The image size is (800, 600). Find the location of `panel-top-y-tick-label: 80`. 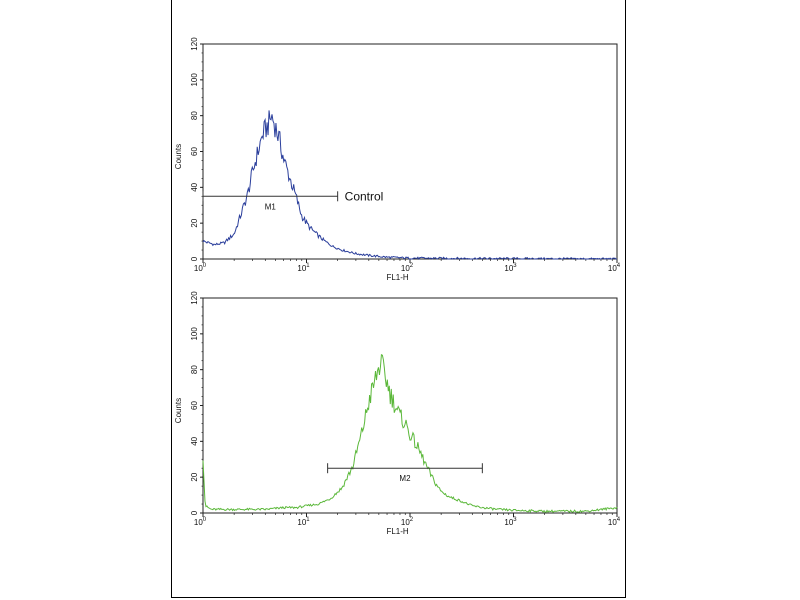

panel-top-y-tick-label: 80 is located at coordinates (194, 115).